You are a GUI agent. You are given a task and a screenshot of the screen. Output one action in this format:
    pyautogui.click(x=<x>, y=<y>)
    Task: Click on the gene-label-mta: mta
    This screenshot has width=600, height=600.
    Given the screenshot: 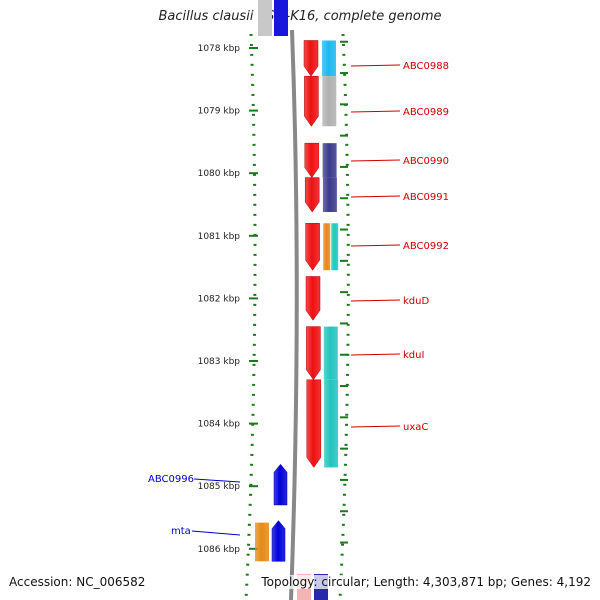 What is the action you would take?
    pyautogui.click(x=181, y=531)
    